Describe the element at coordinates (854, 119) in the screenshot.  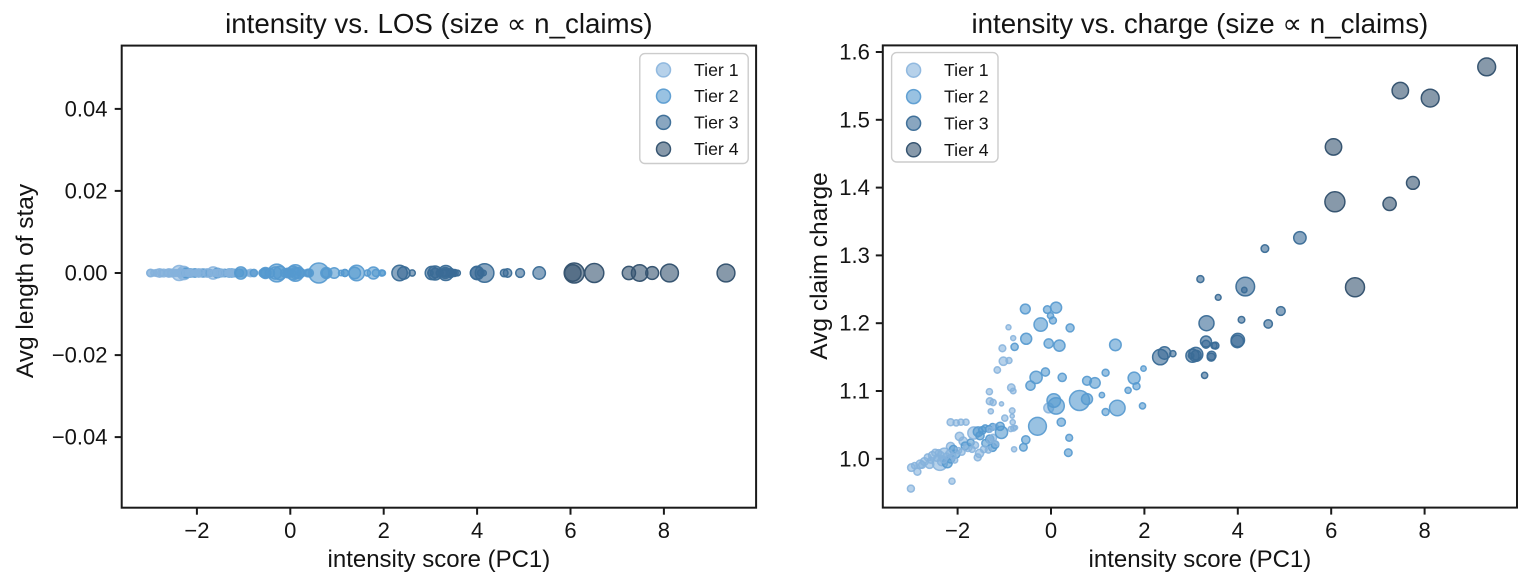
I see `svg-text: 1.5` at that location.